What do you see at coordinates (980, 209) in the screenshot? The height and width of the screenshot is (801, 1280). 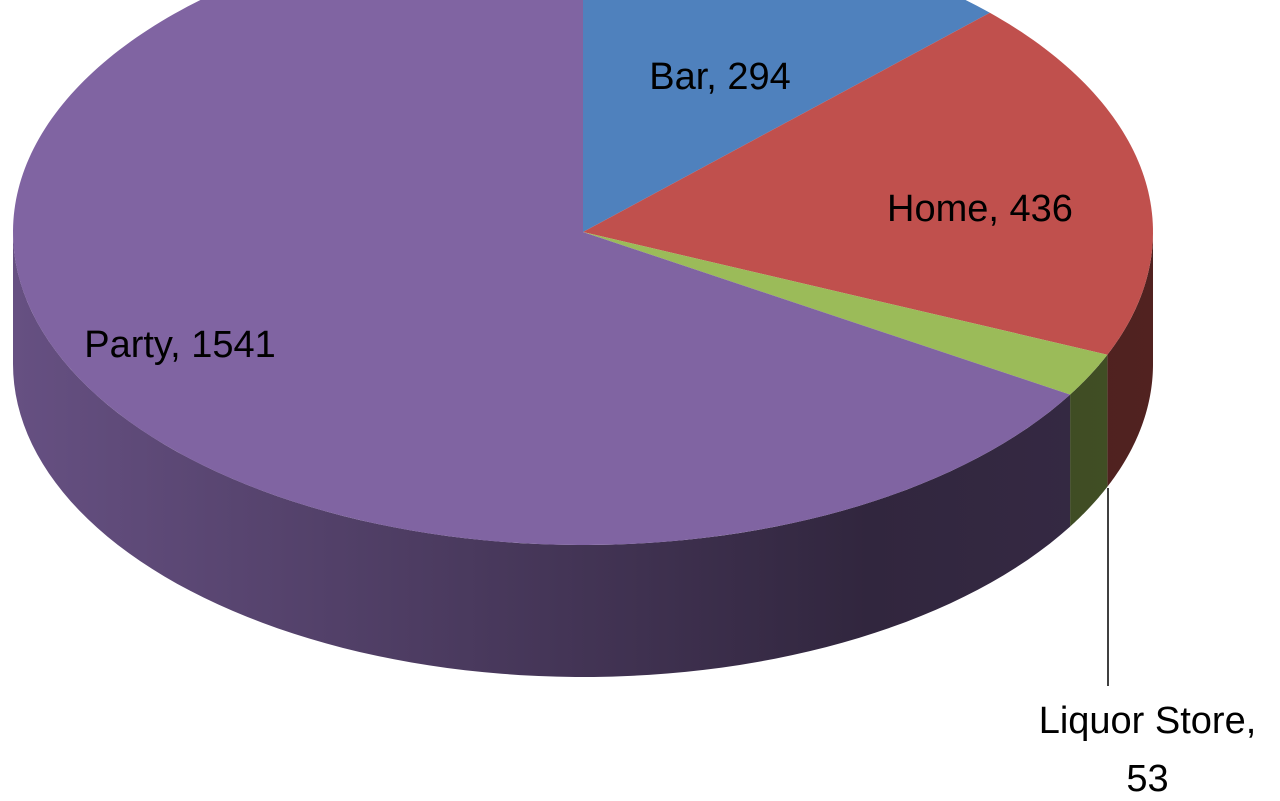 I see `data-label: Home, 436` at bounding box center [980, 209].